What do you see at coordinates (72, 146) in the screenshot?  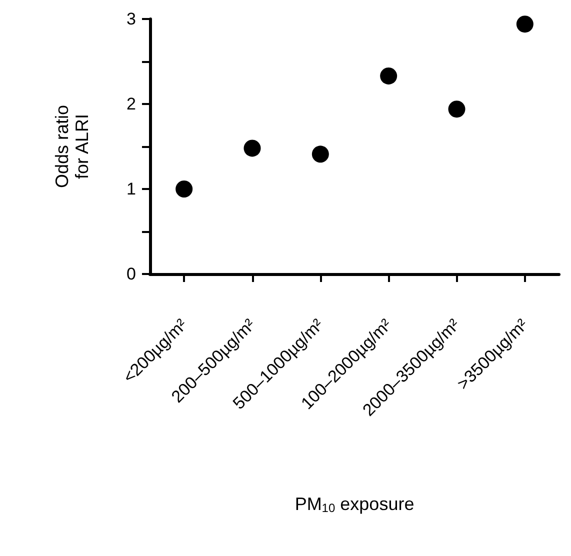 I see `y-axis-title: Odds ratio for ALRI` at bounding box center [72, 146].